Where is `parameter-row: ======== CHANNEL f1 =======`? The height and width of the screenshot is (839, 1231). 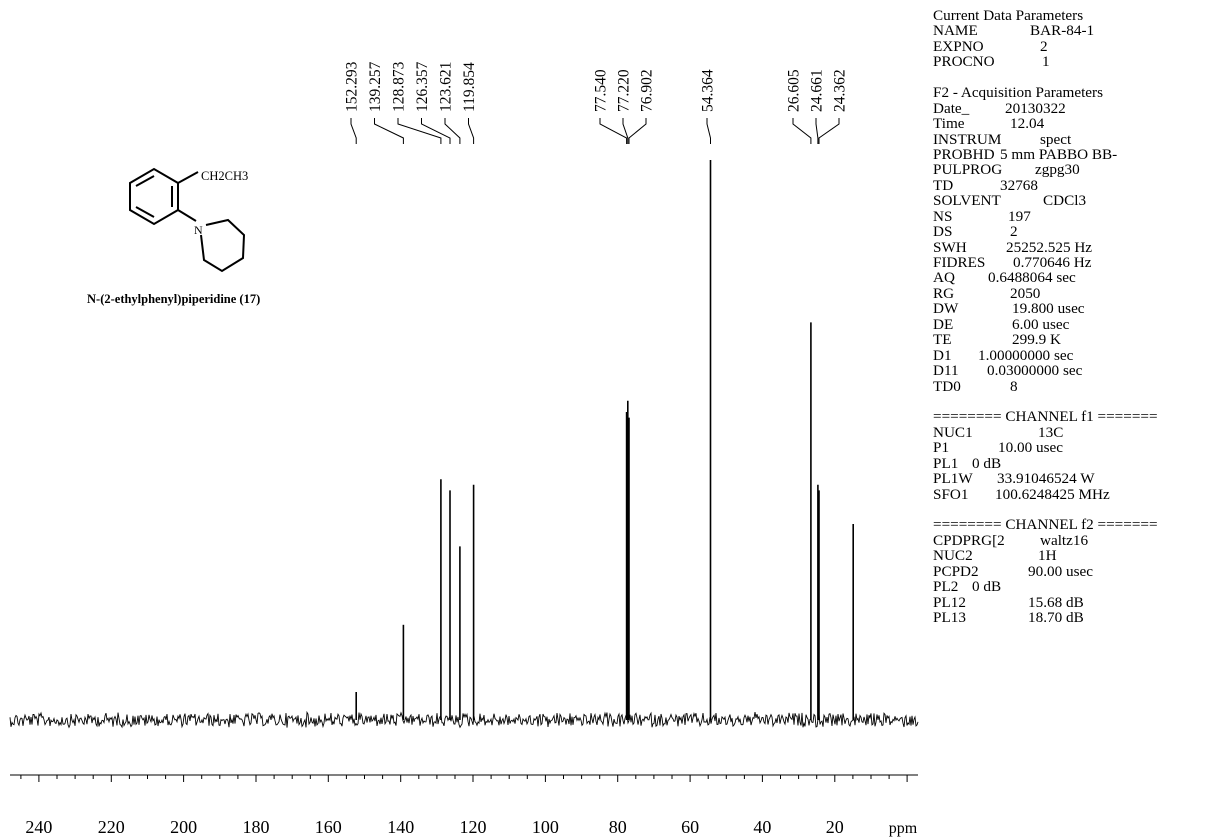
parameter-row: ======== CHANNEL f1 ======= is located at coordinates (1080, 417).